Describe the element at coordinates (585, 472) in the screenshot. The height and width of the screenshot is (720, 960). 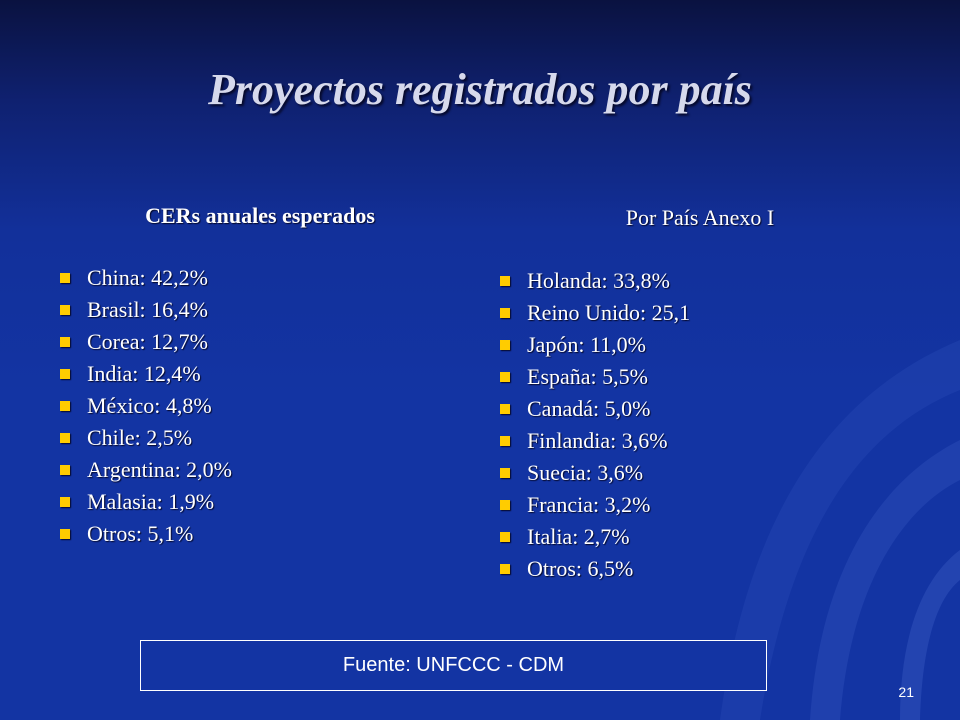
I see `list-item-text: Suecia: 3,6%` at that location.